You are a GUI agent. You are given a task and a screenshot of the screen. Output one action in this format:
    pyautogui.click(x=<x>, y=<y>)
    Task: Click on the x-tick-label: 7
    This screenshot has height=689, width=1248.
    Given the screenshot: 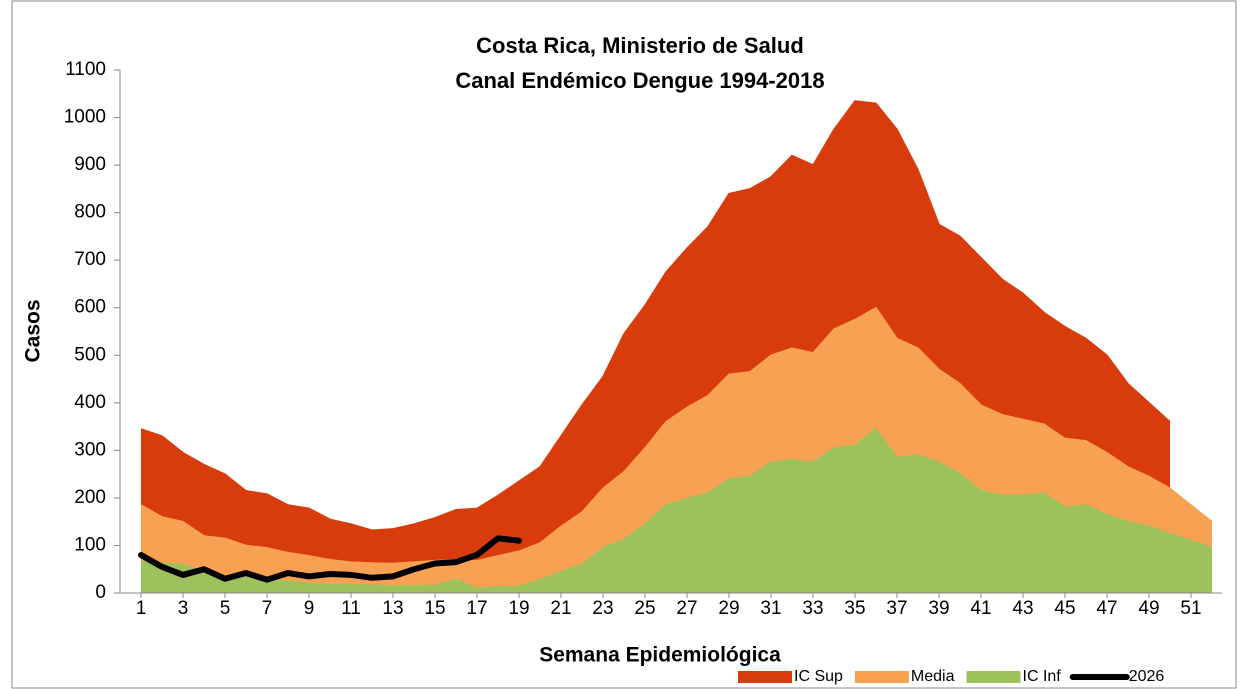 What is the action you would take?
    pyautogui.click(x=267, y=608)
    